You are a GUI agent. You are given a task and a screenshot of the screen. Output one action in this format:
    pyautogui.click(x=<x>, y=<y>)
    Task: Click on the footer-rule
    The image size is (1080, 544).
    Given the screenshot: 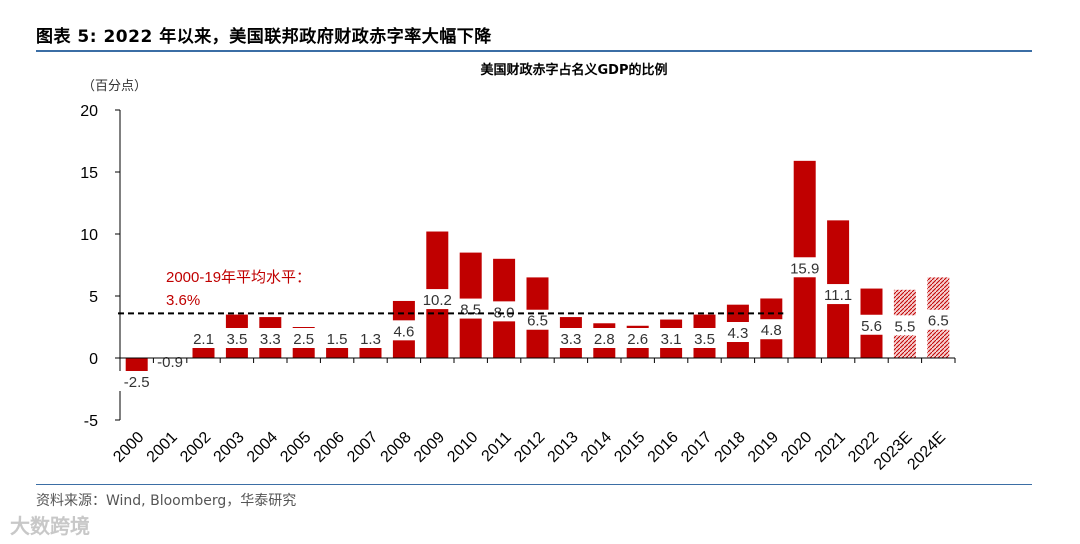 What is the action you would take?
    pyautogui.click(x=534, y=484)
    